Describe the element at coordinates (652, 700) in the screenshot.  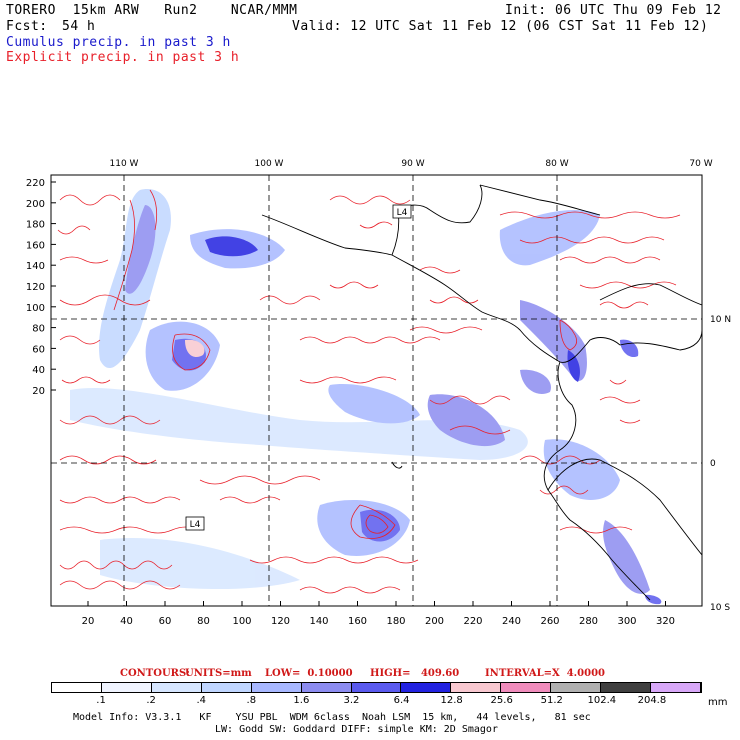
I see `legend-label: 204.8` at that location.